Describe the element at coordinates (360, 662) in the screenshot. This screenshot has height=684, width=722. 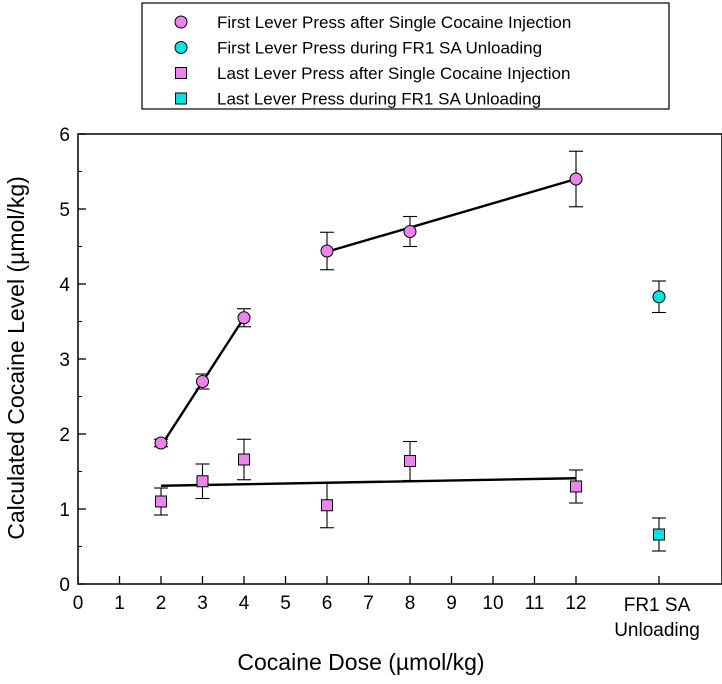
I see `x-axis-title: Cocaine Dose (µmol/kg)` at that location.